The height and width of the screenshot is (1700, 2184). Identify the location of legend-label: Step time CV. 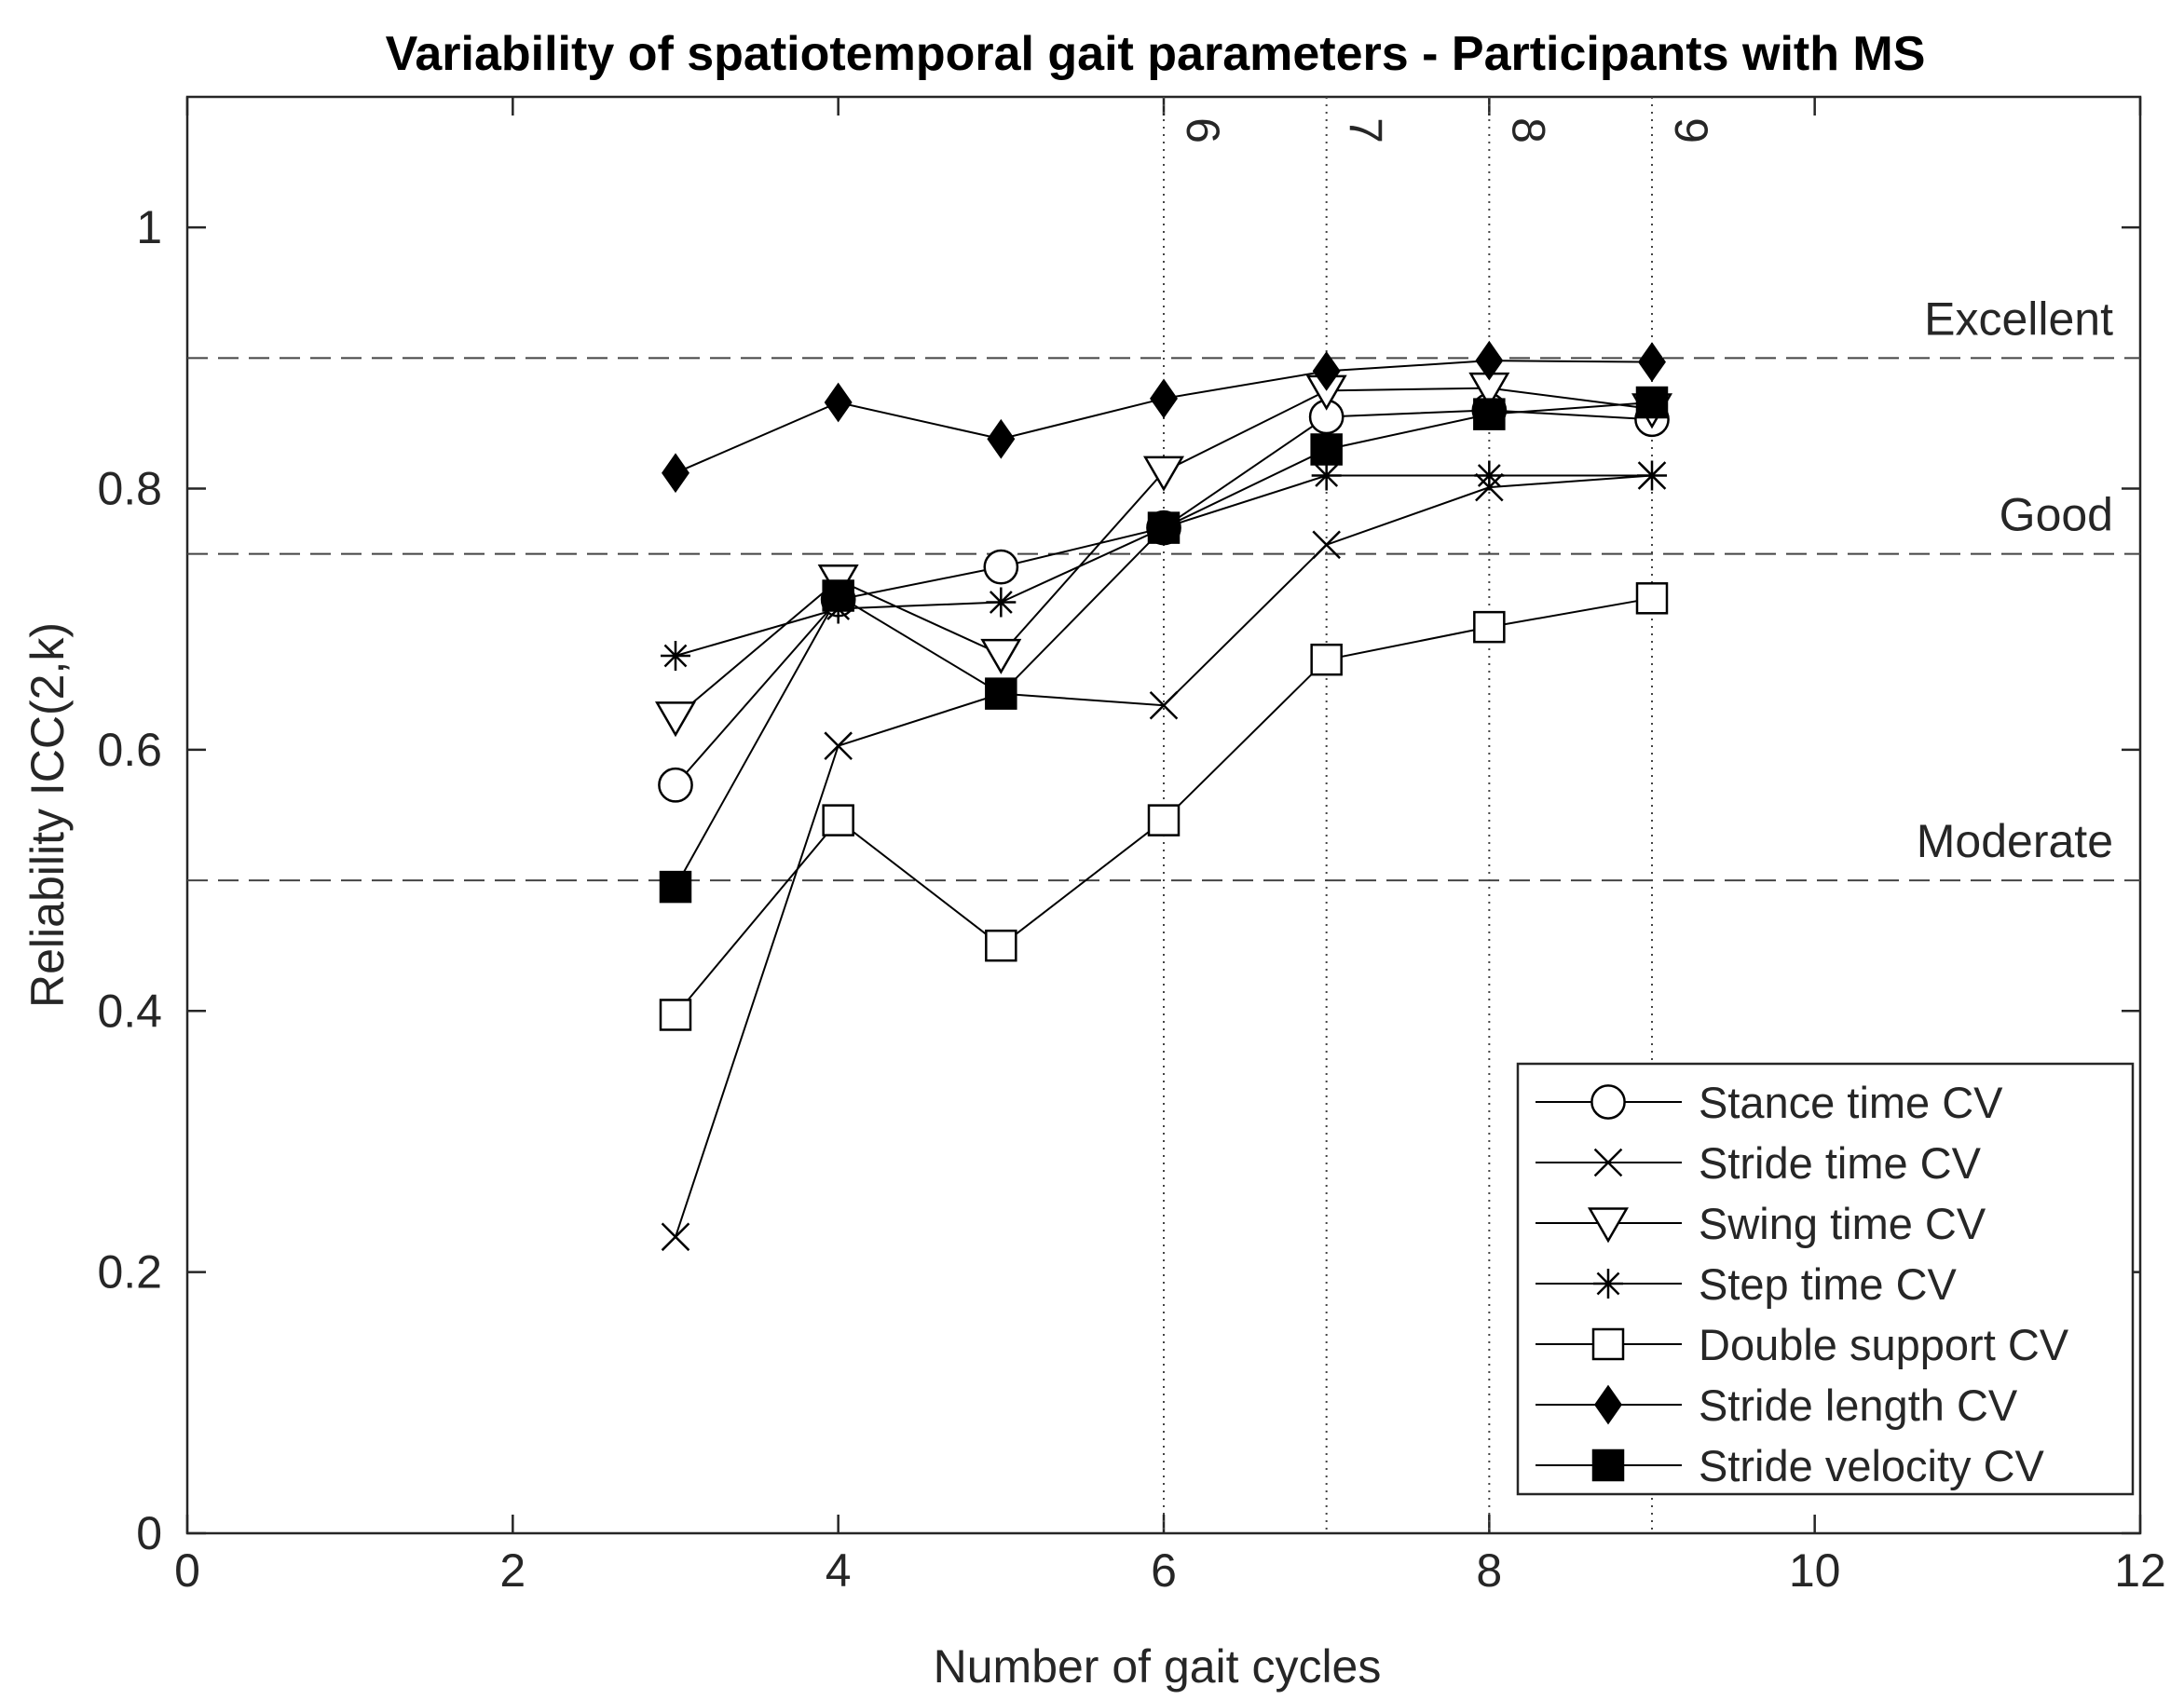
(1828, 1284).